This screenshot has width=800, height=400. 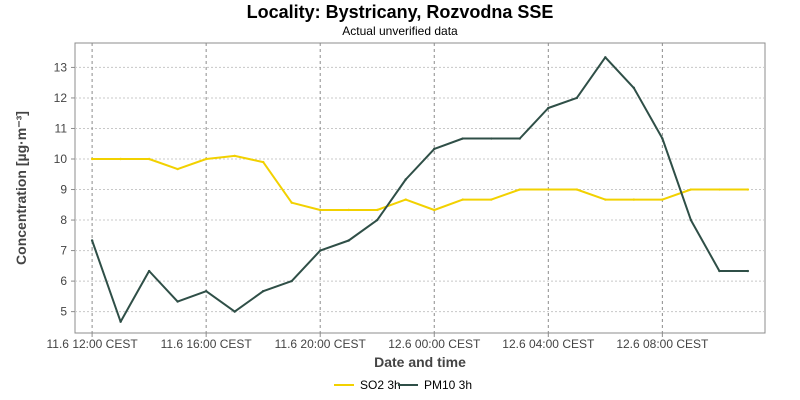 What do you see at coordinates (207, 344) in the screenshot?
I see `x-tick-label: 11.6 16:00 CEST` at bounding box center [207, 344].